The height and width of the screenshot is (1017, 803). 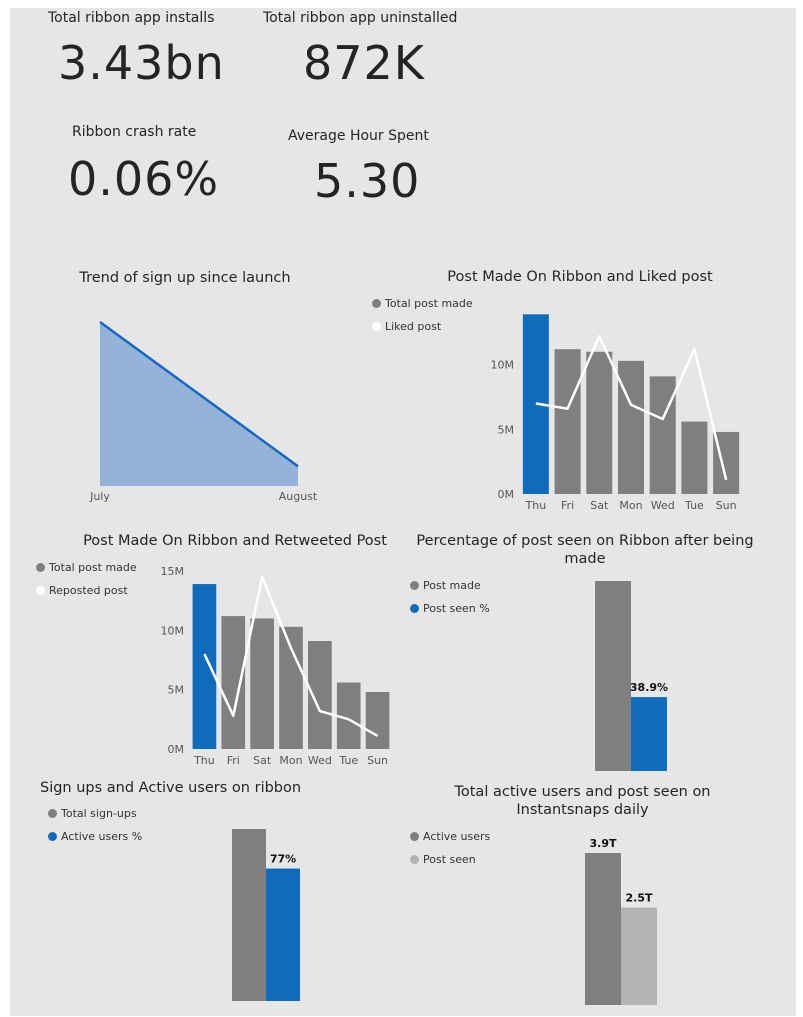 What do you see at coordinates (99, 813) in the screenshot?
I see `legend-label: Total sign-ups` at bounding box center [99, 813].